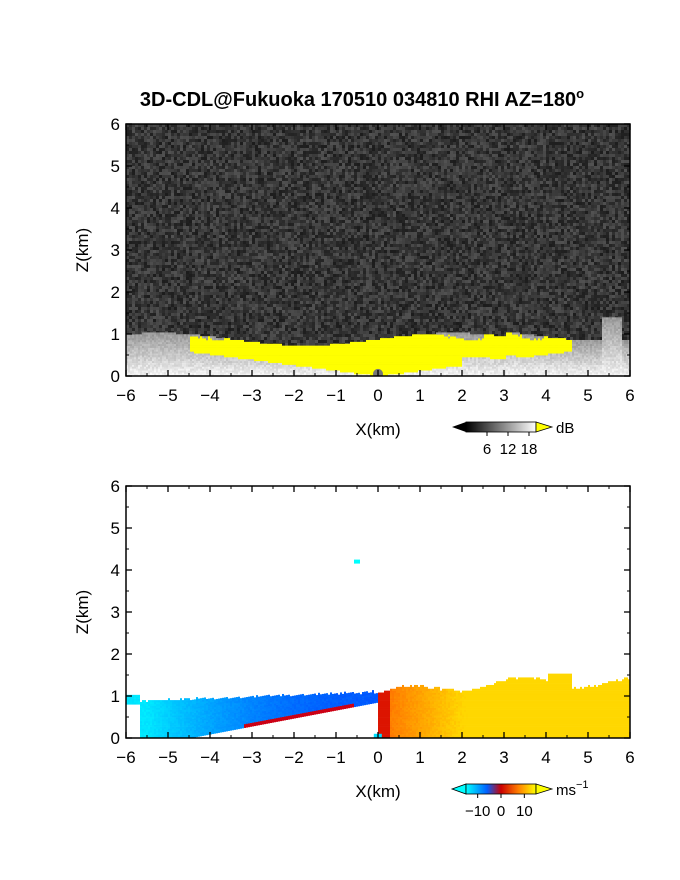  Describe the element at coordinates (293, 757) in the screenshot. I see `doppler-x-tick-label: −2` at that location.